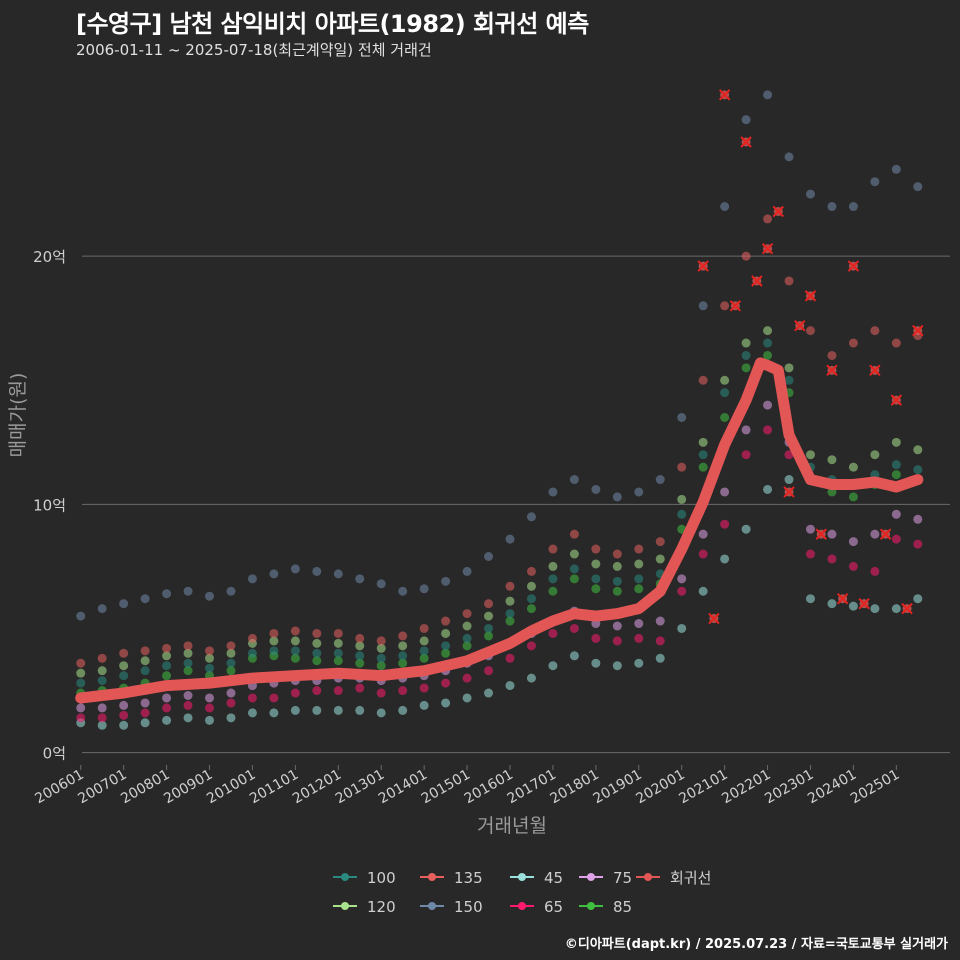 This screenshot has width=960, height=960. What do you see at coordinates (274, 787) in the screenshot?
I see `x-tick-label: 201101` at bounding box center [274, 787].